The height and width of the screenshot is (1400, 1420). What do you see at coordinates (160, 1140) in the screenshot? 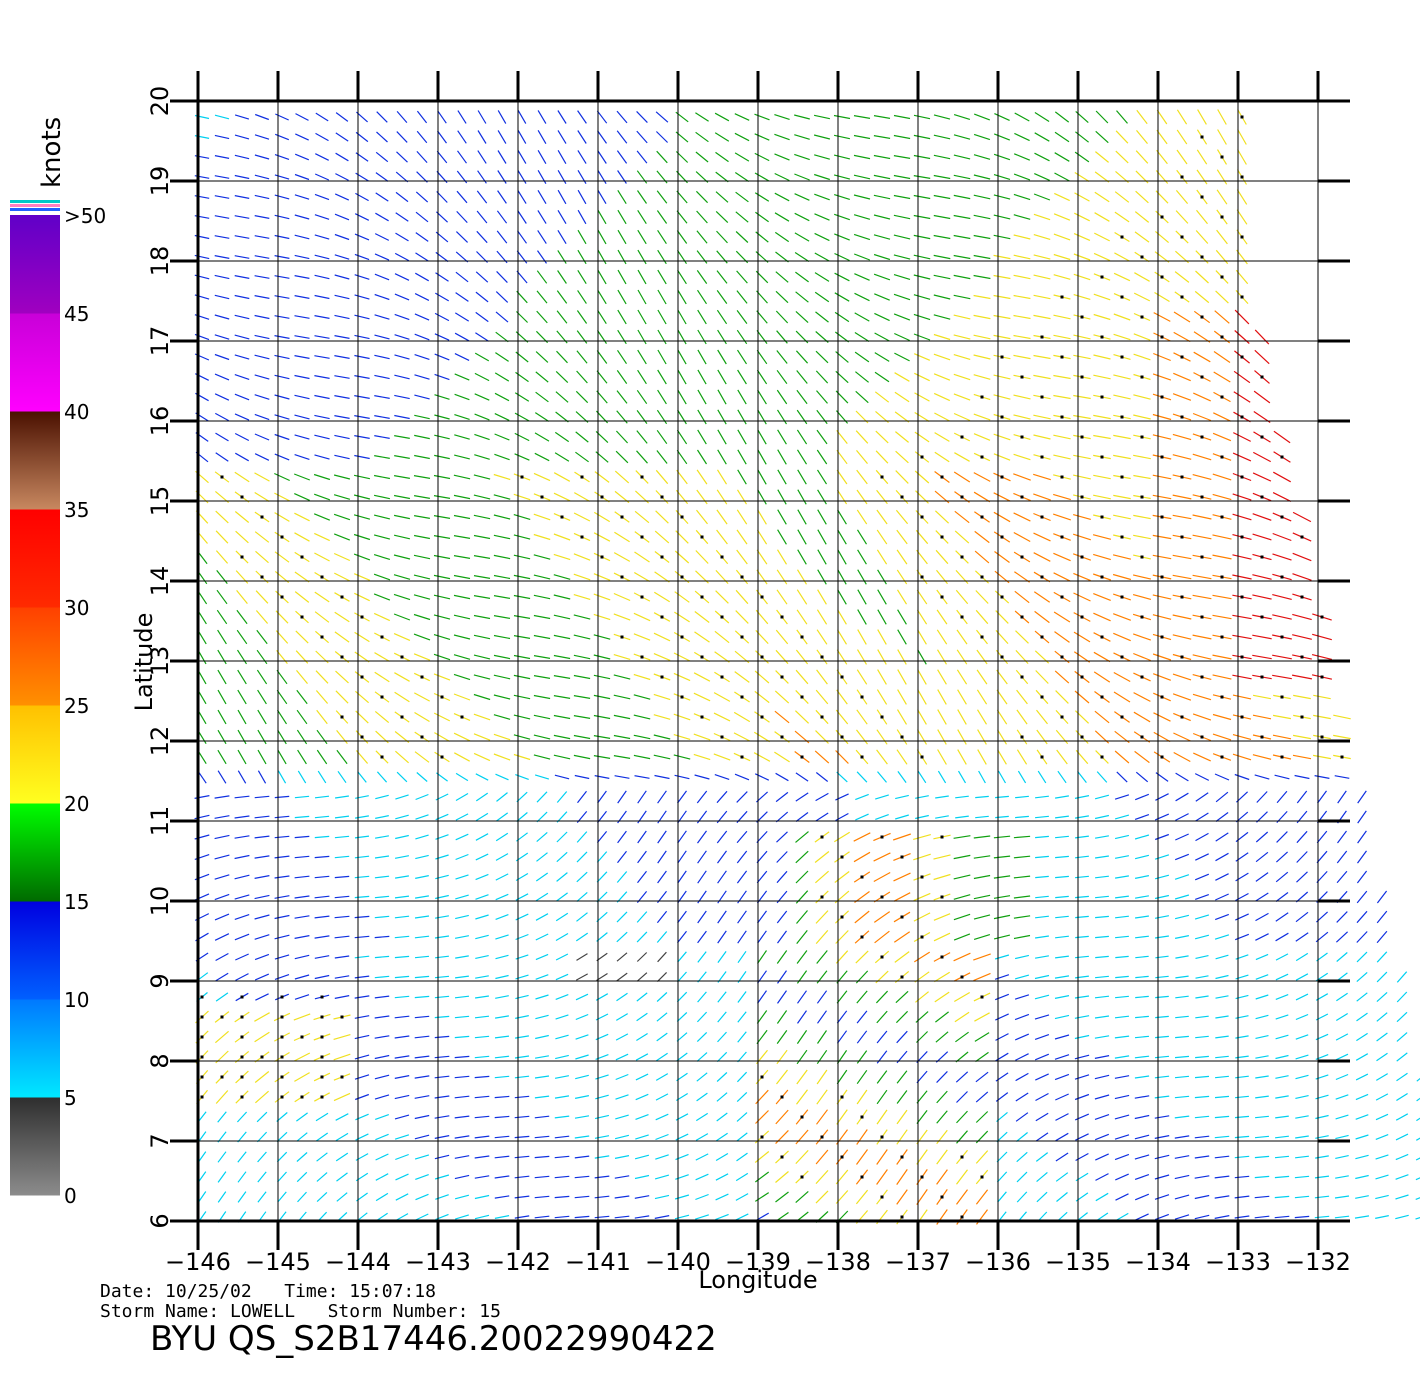
I see `lat-tick-label: 7` at bounding box center [160, 1140].